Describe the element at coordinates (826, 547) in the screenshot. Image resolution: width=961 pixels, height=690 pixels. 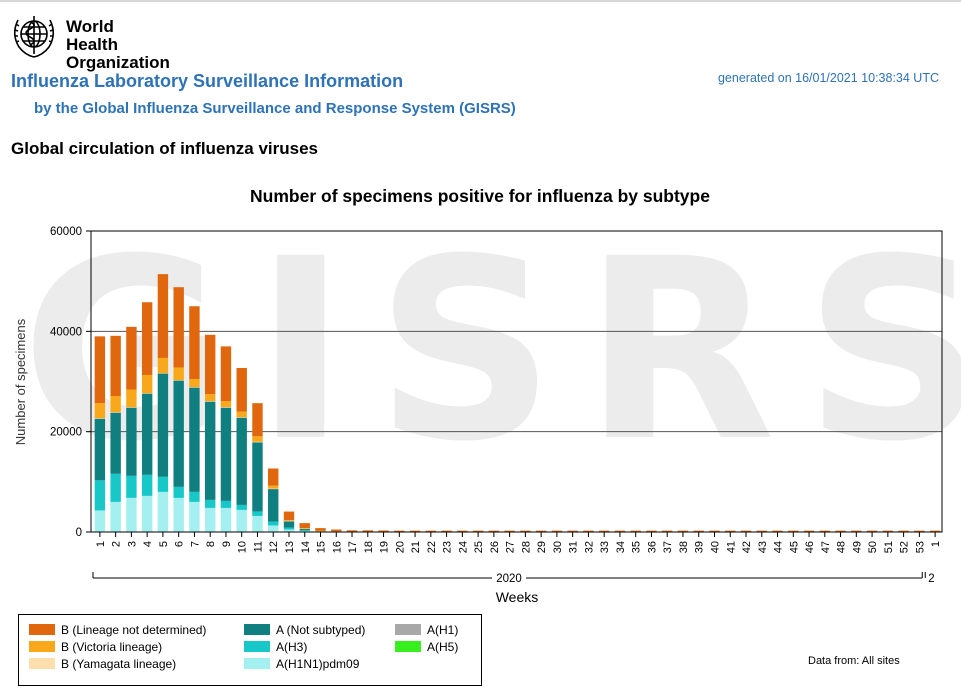
I see `x-tick-label: 47` at that location.